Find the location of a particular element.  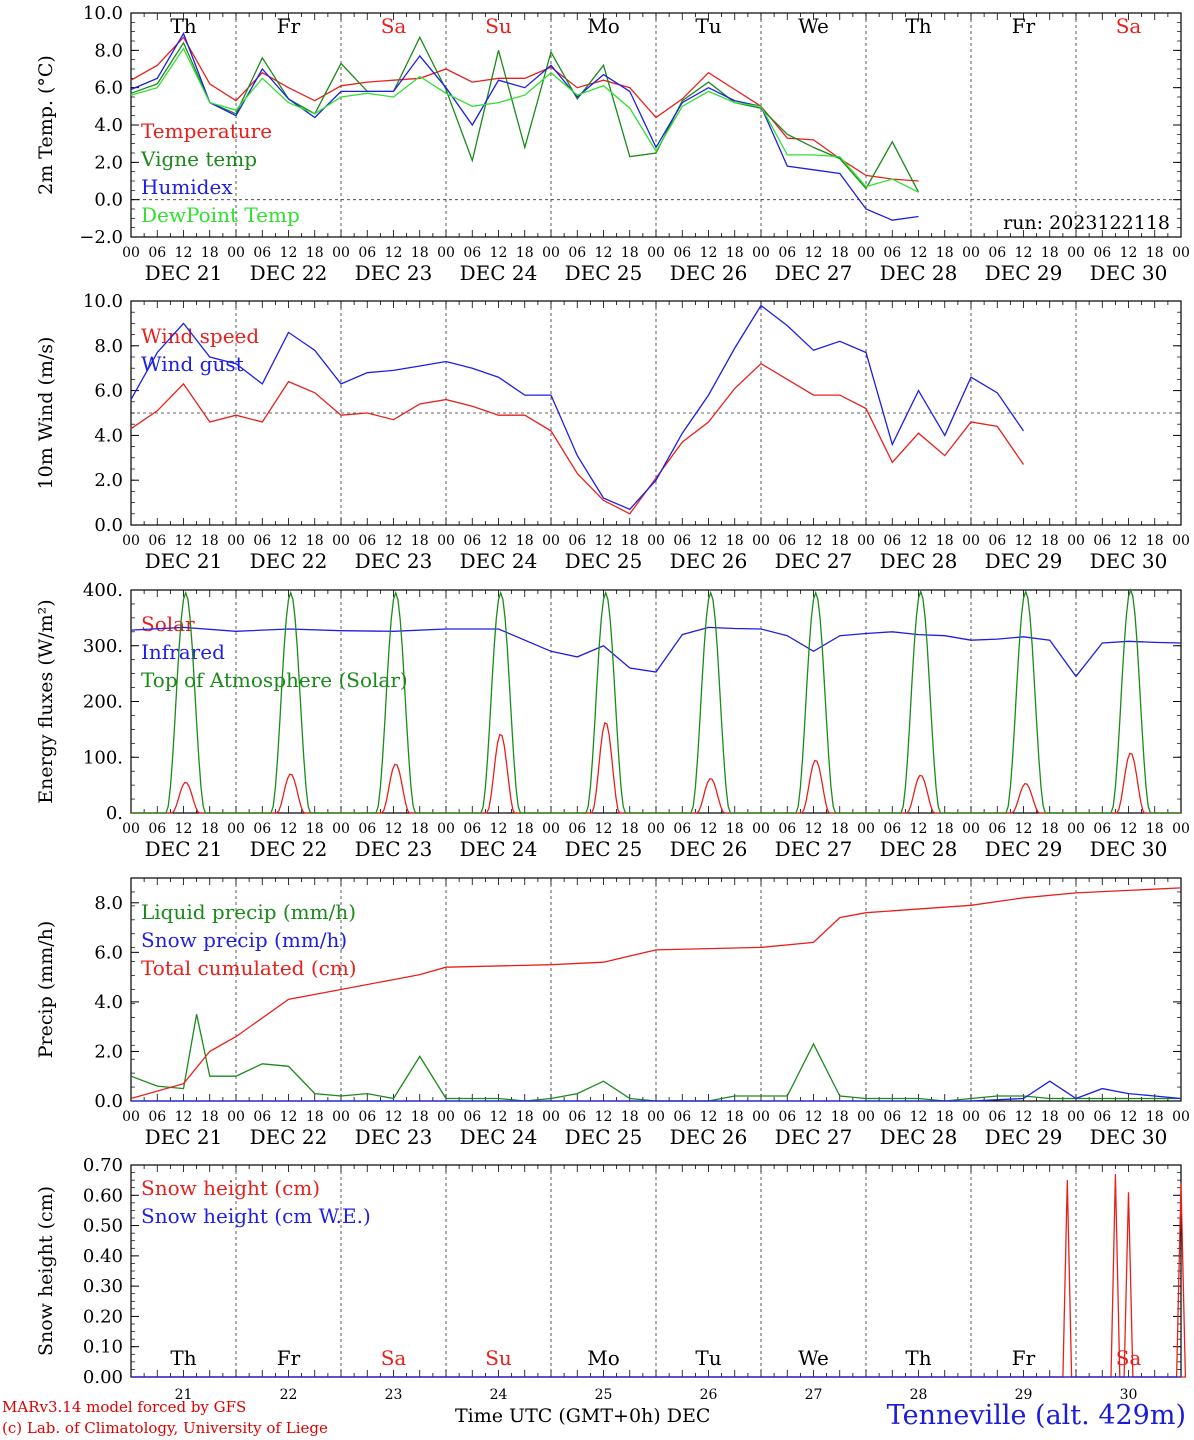

x-date-label: DEC 29 is located at coordinates (1024, 561).